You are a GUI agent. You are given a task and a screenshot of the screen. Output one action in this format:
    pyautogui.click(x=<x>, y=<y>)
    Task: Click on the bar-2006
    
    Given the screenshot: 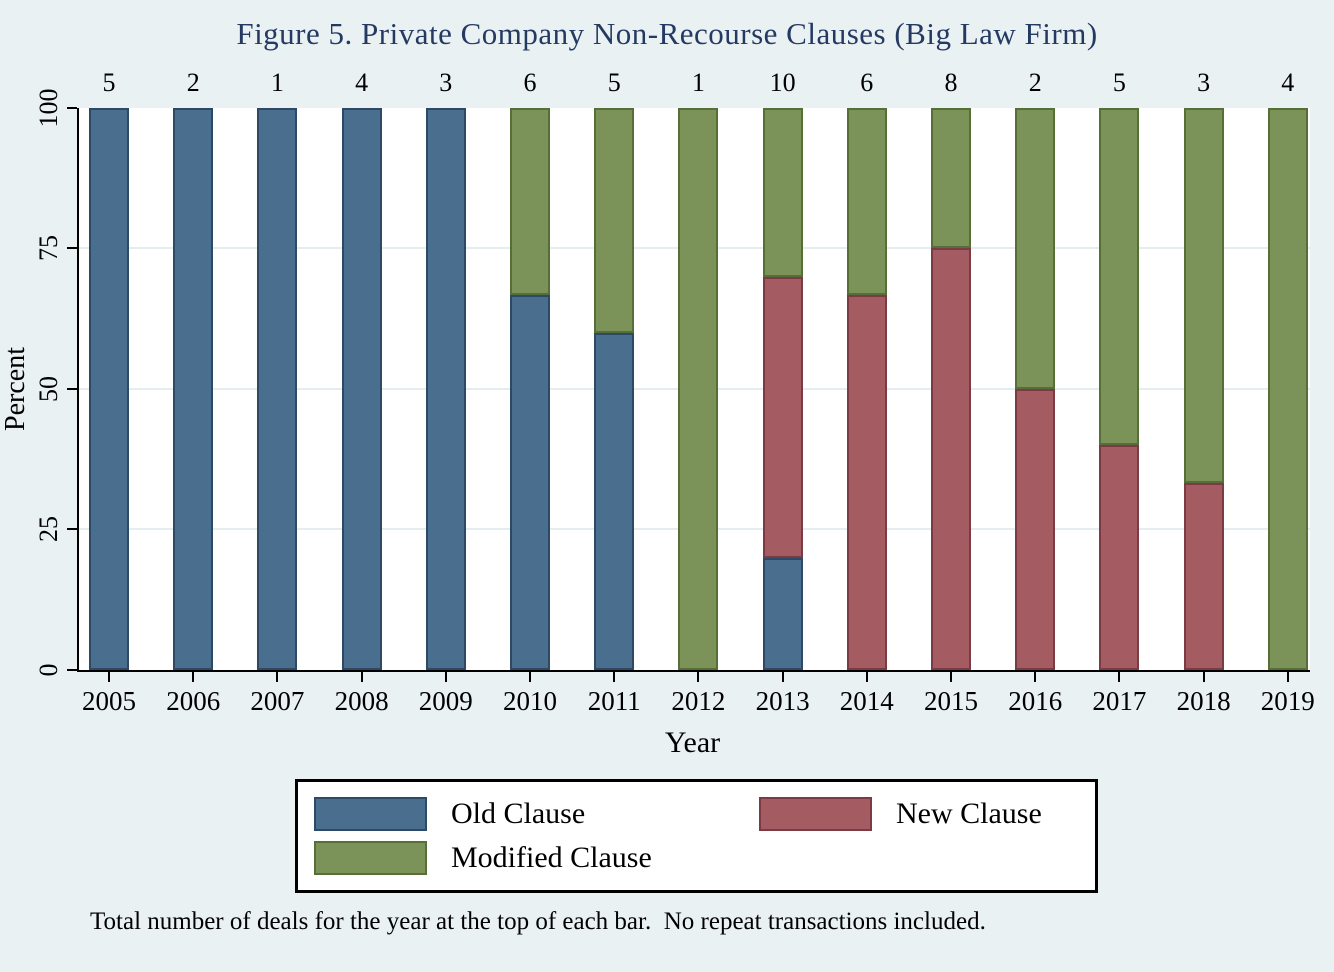 What is the action you would take?
    pyautogui.click(x=193, y=389)
    